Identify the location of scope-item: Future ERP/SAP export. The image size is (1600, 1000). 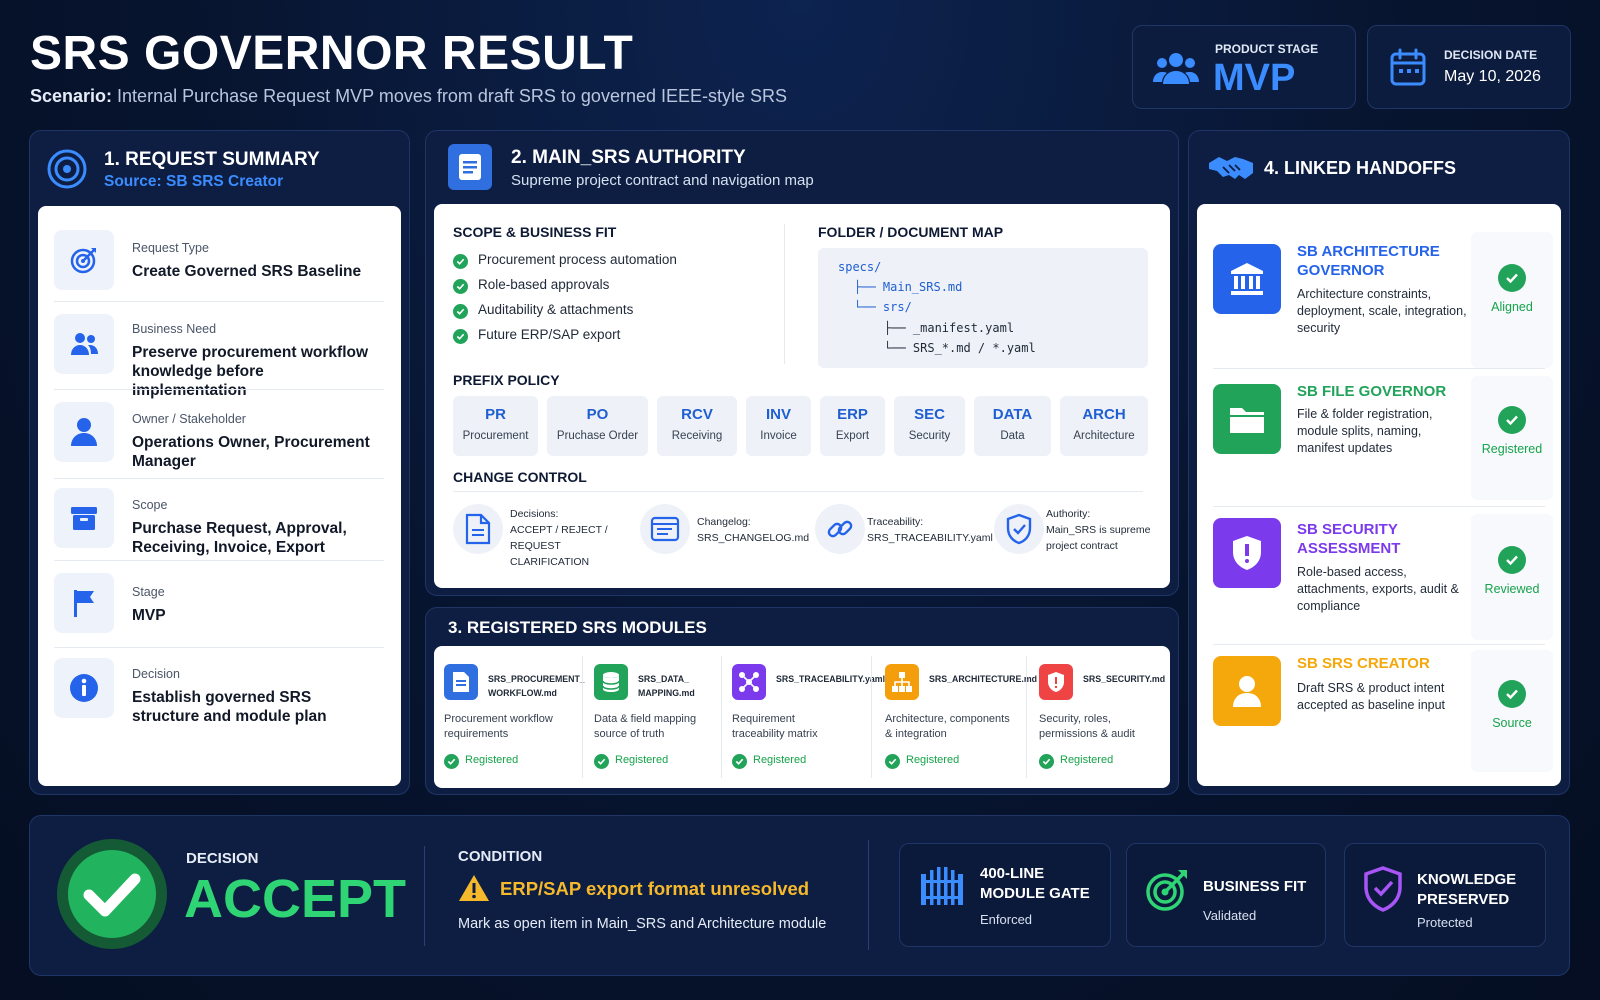
(565, 339).